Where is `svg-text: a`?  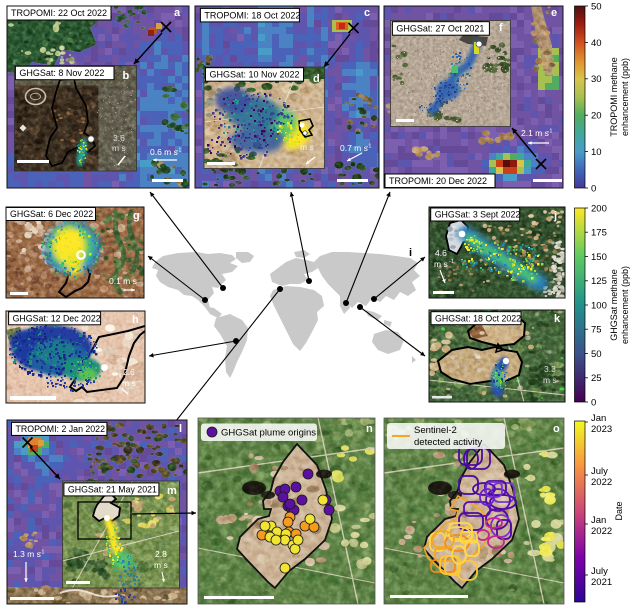
svg-text: a is located at coordinates (177, 13).